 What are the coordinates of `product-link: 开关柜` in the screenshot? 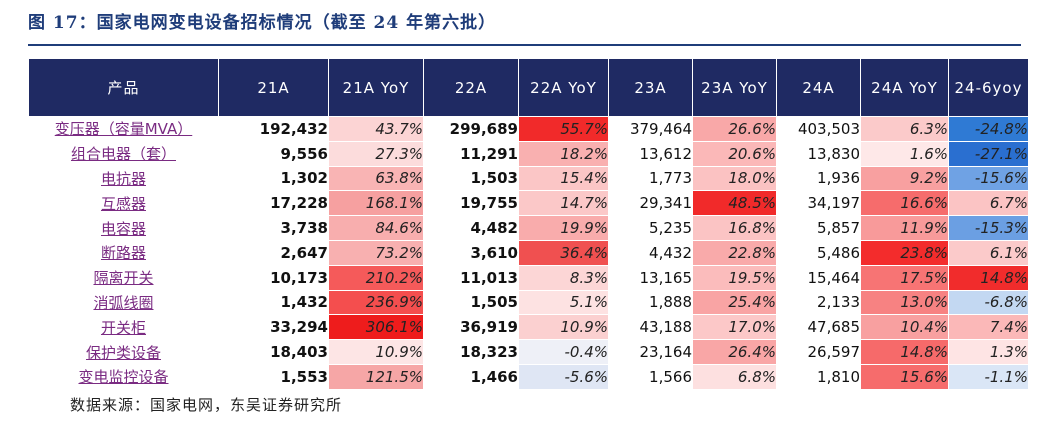 It's located at (123, 327).